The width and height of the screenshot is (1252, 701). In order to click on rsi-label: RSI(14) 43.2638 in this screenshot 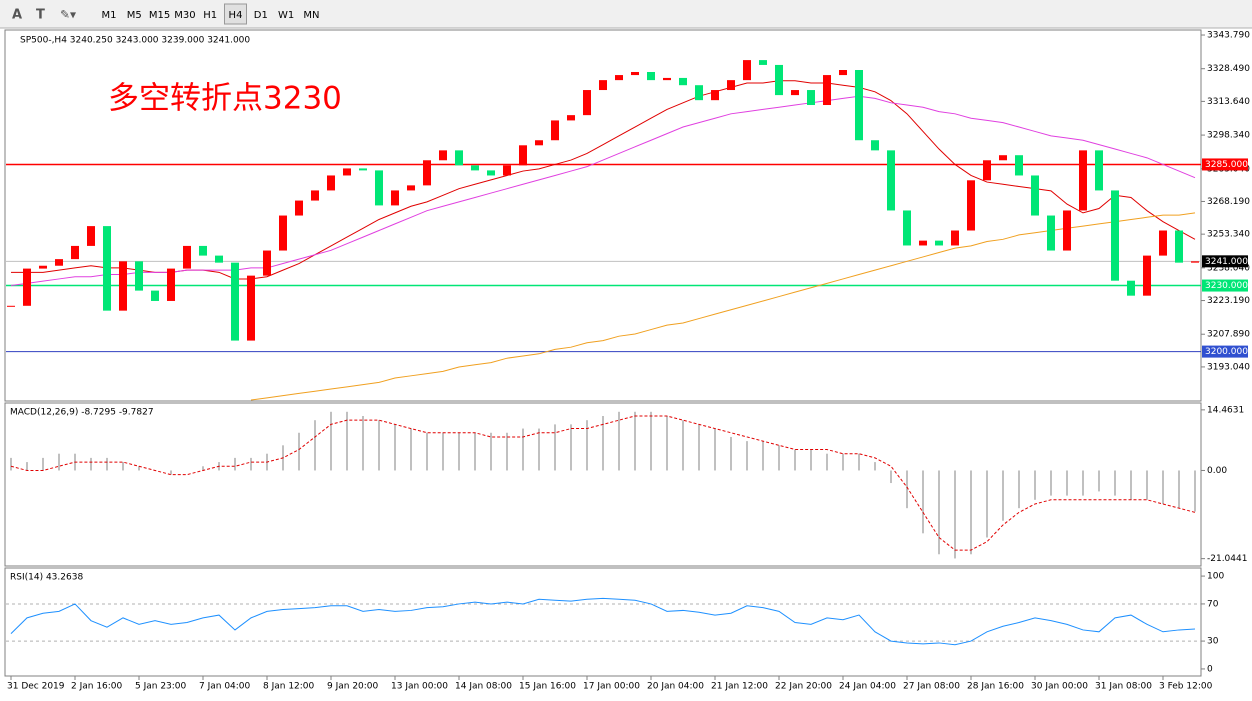, I will do `click(46, 578)`.